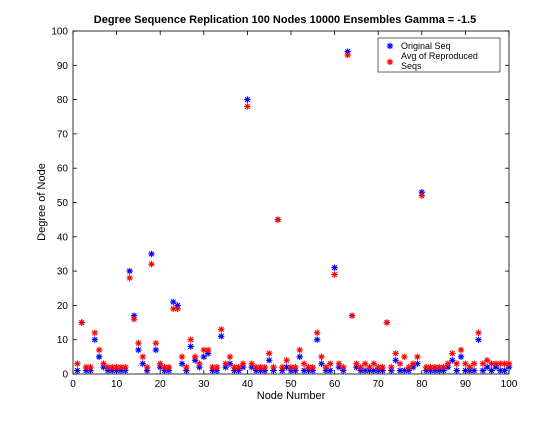 This screenshot has width=560, height=425. I want to click on x-tick-label: 90, so click(466, 384).